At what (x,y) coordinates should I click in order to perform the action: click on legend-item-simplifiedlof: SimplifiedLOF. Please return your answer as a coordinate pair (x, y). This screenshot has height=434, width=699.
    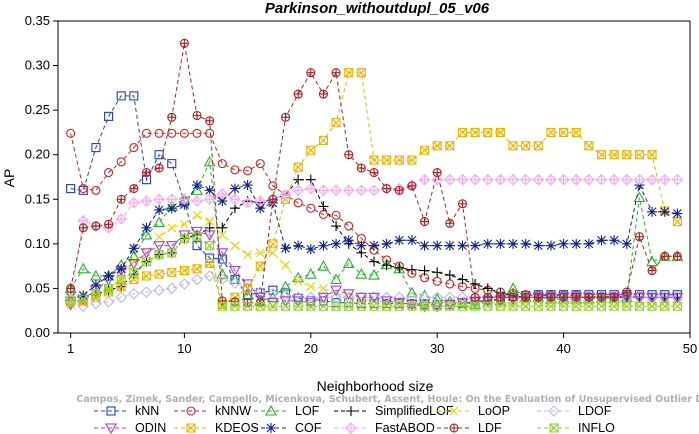
    Looking at the image, I should click on (394, 411).